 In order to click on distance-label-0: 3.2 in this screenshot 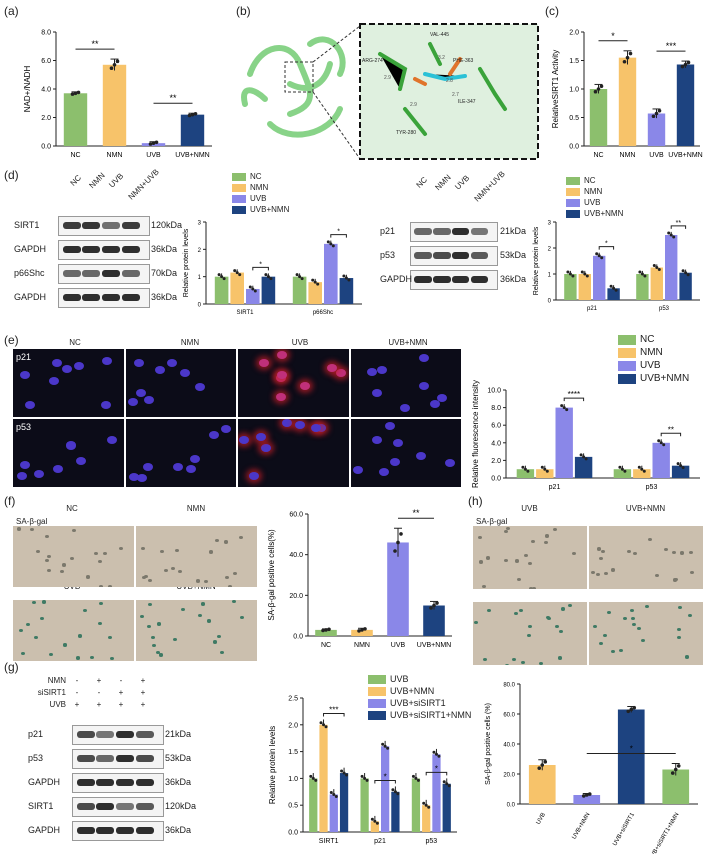, I will do `click(441, 58)`.